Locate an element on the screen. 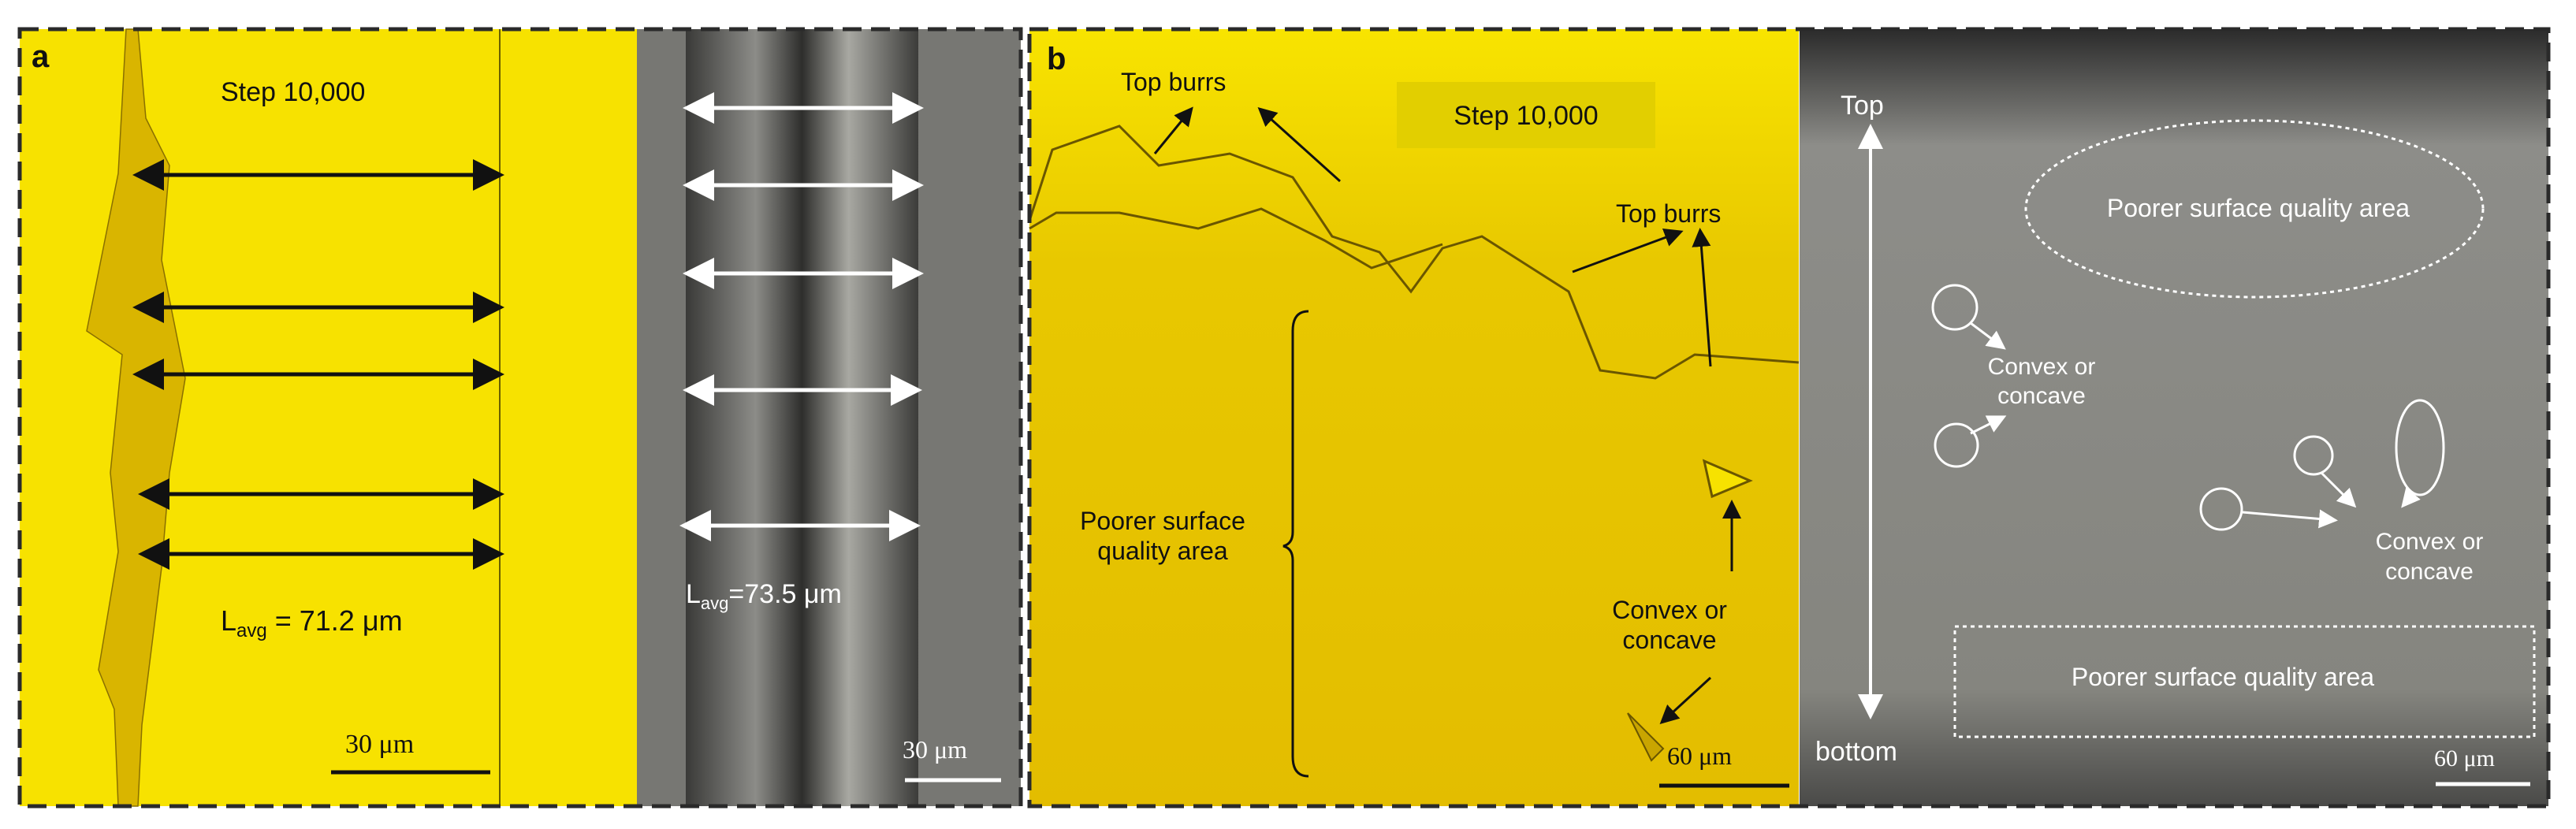 Image resolution: width=2576 pixels, height=829 pixels. burr-lower-edge is located at coordinates (1236, 238).